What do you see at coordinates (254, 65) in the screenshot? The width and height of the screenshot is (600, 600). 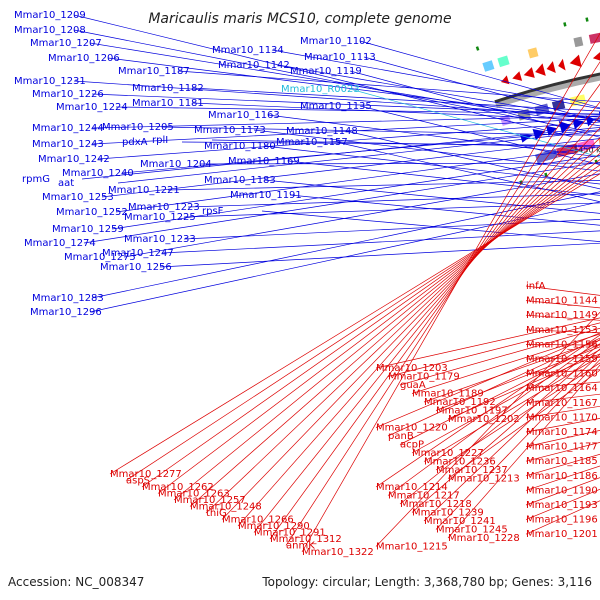 I see `forward-gene-label: Mmar10_1142` at bounding box center [254, 65].